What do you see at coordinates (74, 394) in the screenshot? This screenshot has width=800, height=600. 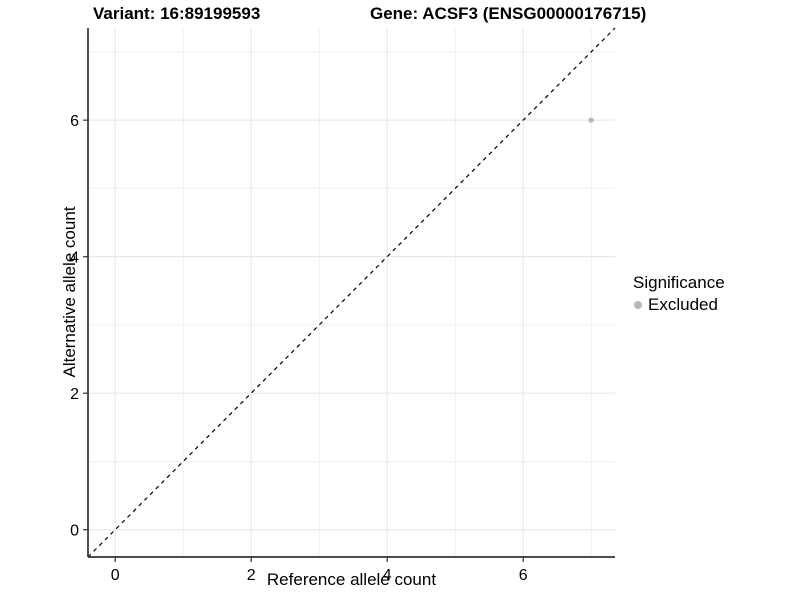 I see `y-tick-label: 2` at bounding box center [74, 394].